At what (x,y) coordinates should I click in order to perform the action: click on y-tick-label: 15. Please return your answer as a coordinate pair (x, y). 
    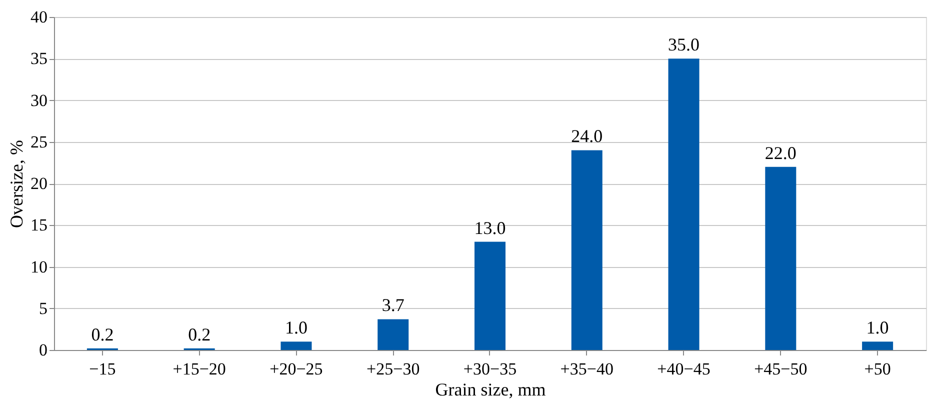
    Looking at the image, I should click on (39, 225).